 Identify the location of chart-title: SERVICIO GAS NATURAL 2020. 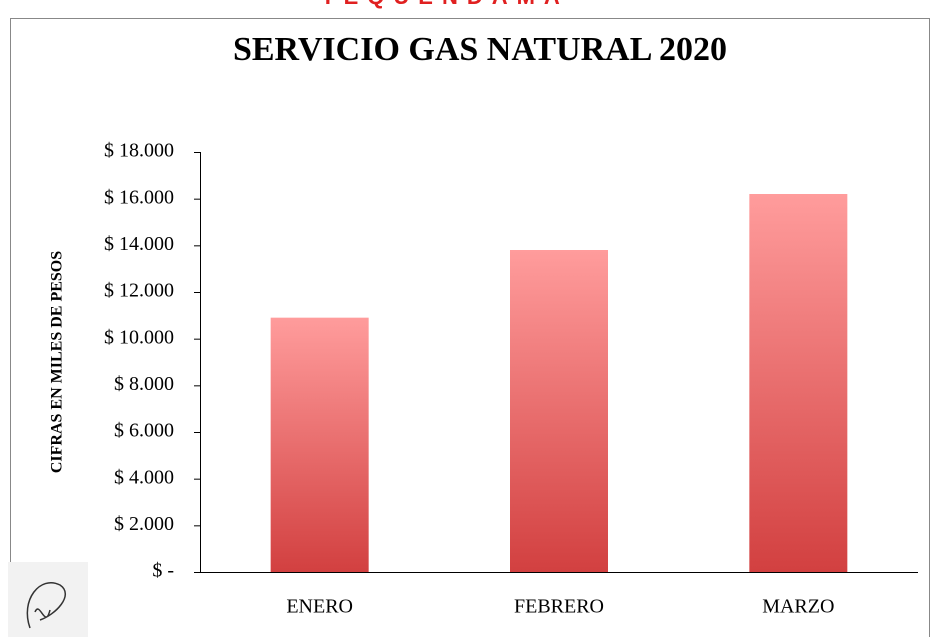
(480, 49).